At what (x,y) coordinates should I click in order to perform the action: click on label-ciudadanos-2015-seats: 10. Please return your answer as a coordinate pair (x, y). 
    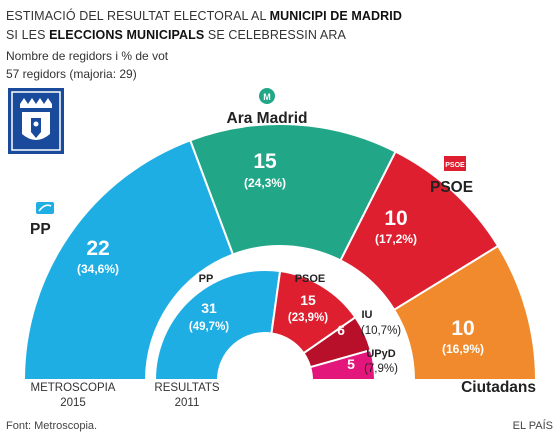
    Looking at the image, I should click on (462, 328).